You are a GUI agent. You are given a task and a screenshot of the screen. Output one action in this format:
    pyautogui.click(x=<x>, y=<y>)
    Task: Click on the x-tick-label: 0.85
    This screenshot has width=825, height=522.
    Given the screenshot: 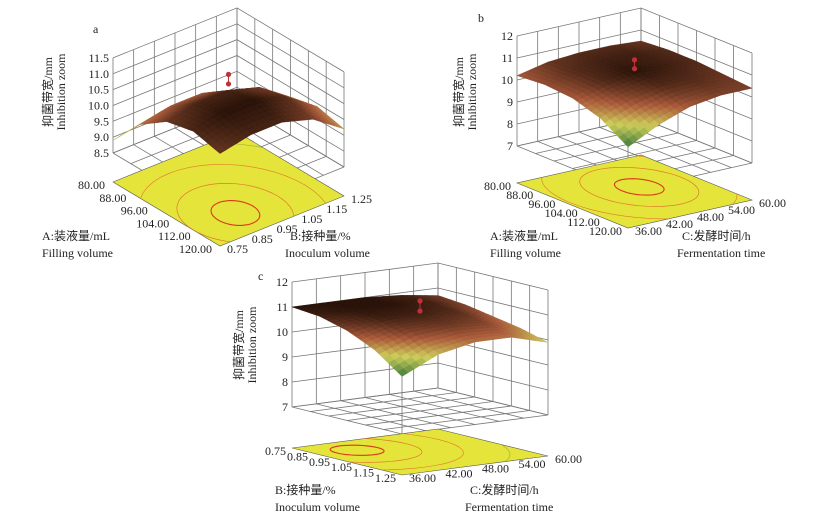 What is the action you would take?
    pyautogui.click(x=297, y=456)
    